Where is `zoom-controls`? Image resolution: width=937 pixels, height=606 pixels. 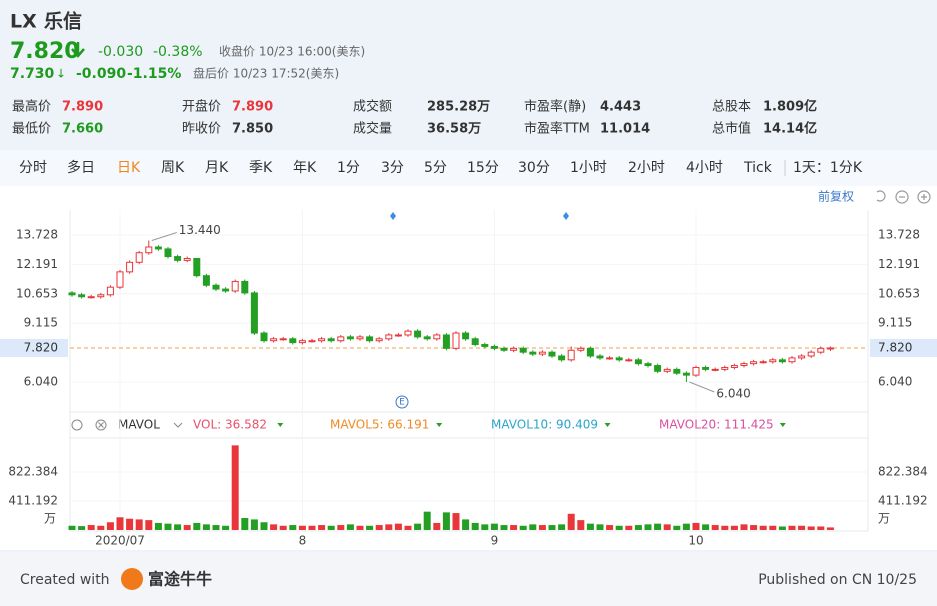 zoom-controls is located at coordinates (903, 197).